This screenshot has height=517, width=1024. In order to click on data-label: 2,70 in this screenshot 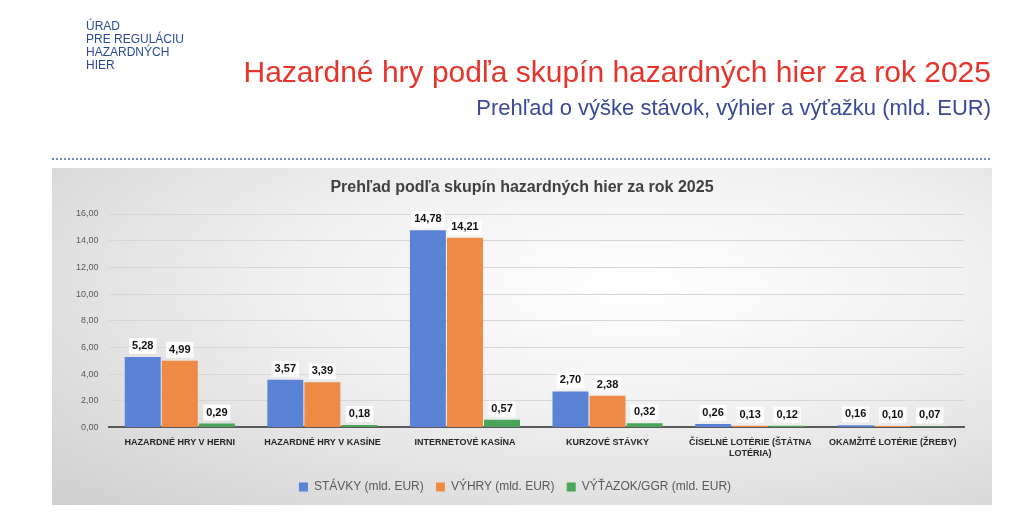, I will do `click(570, 379)`.